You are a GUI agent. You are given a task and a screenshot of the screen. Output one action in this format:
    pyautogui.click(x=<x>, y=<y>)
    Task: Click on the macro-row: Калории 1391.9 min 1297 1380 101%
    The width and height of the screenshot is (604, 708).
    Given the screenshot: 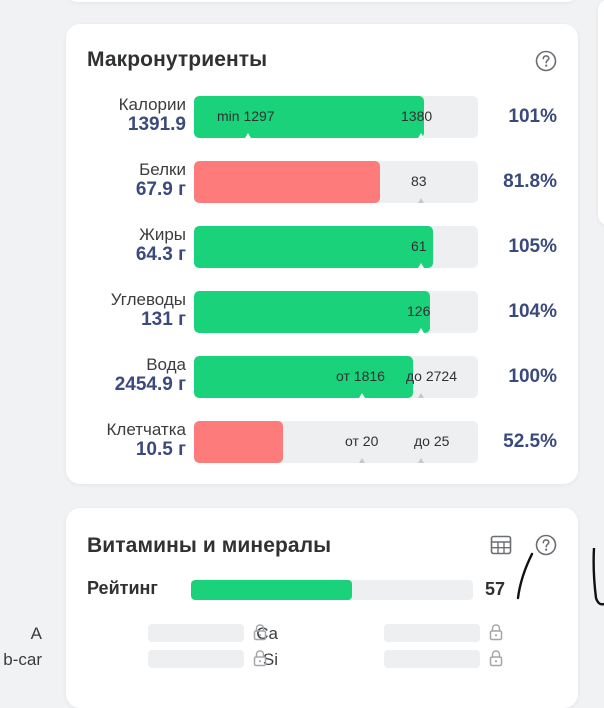 What is the action you would take?
    pyautogui.click(x=322, y=116)
    